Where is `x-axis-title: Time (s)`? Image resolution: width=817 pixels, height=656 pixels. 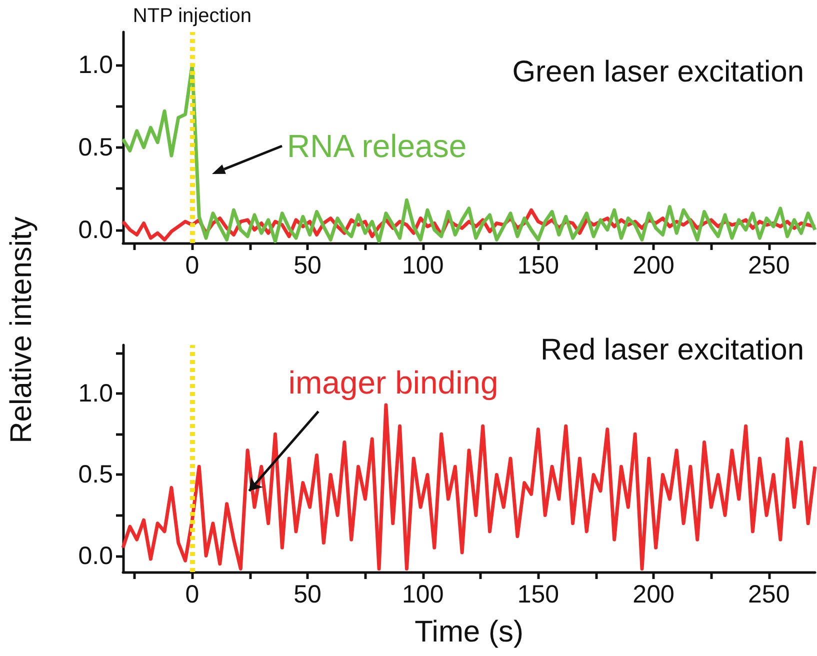 x-axis-title: Time (s) is located at coordinates (469, 632).